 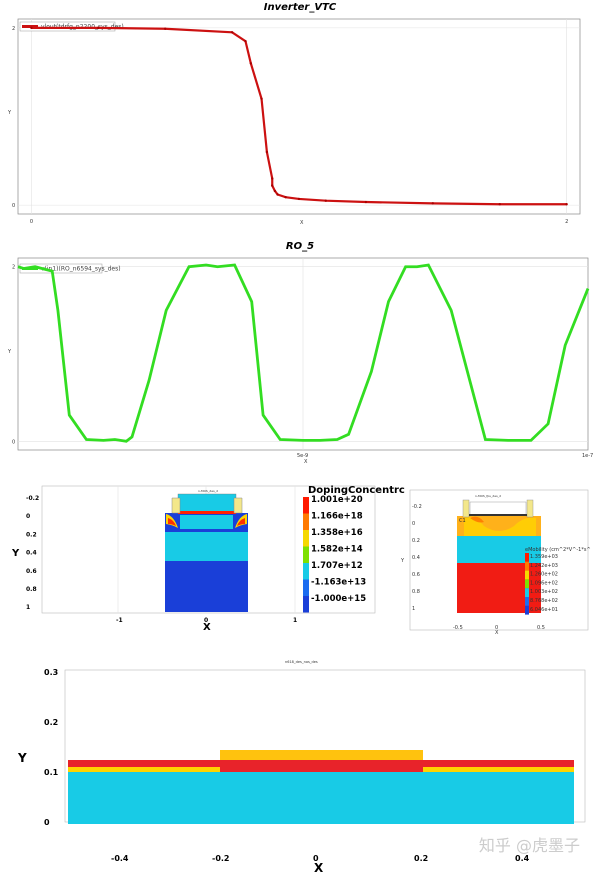 I want to click on chart5-x-tick-label: 0, so click(x=316, y=858).